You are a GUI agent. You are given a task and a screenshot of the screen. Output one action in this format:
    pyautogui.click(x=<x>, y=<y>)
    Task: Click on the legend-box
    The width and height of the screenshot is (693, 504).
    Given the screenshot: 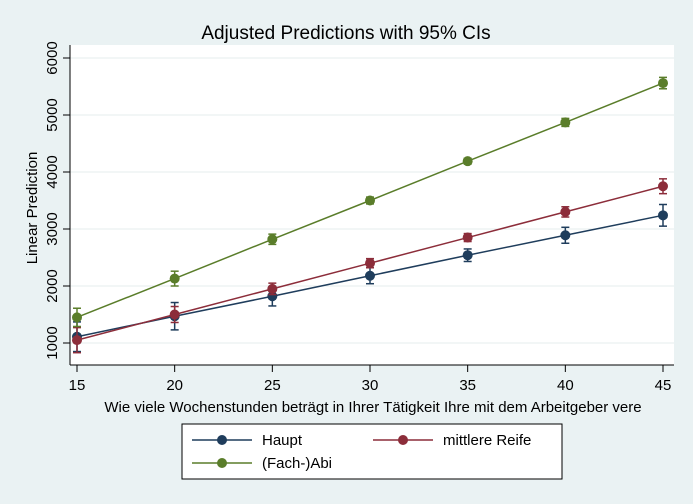 What is the action you would take?
    pyautogui.click(x=372, y=451)
    